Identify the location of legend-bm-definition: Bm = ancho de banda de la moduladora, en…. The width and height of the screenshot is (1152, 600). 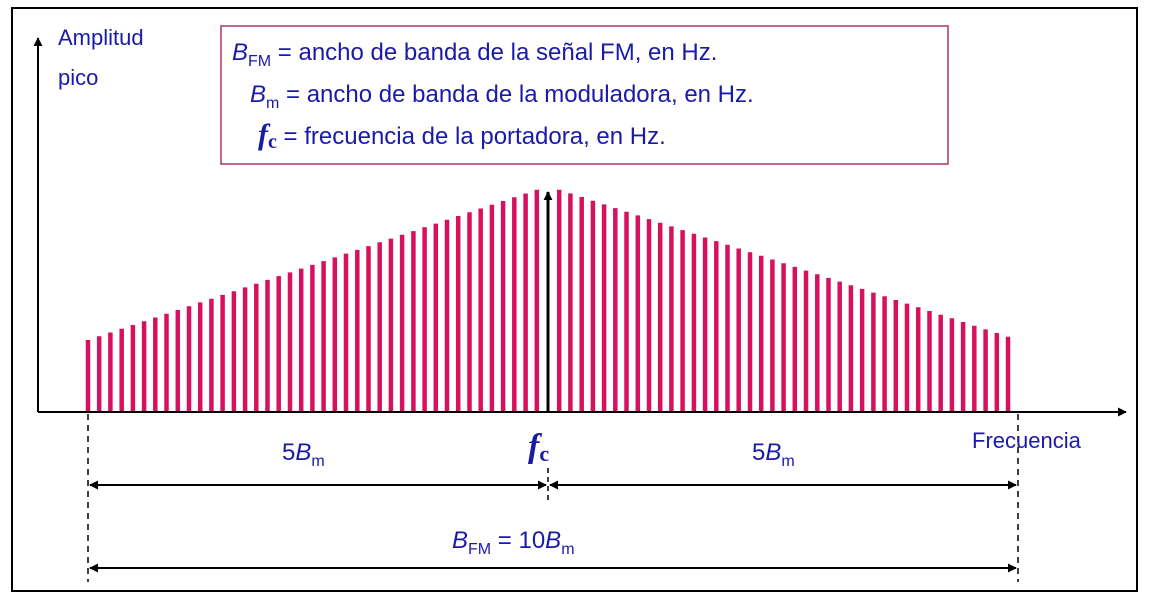
(502, 96).